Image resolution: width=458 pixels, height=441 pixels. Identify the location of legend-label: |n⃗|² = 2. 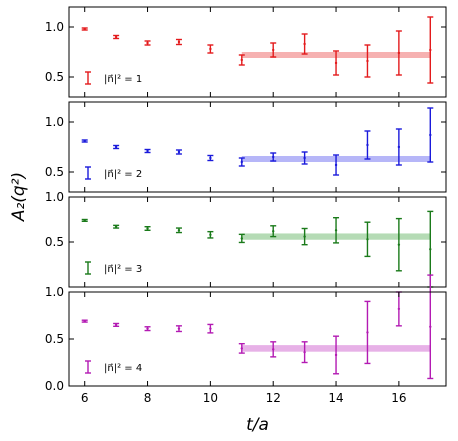
(123, 174).